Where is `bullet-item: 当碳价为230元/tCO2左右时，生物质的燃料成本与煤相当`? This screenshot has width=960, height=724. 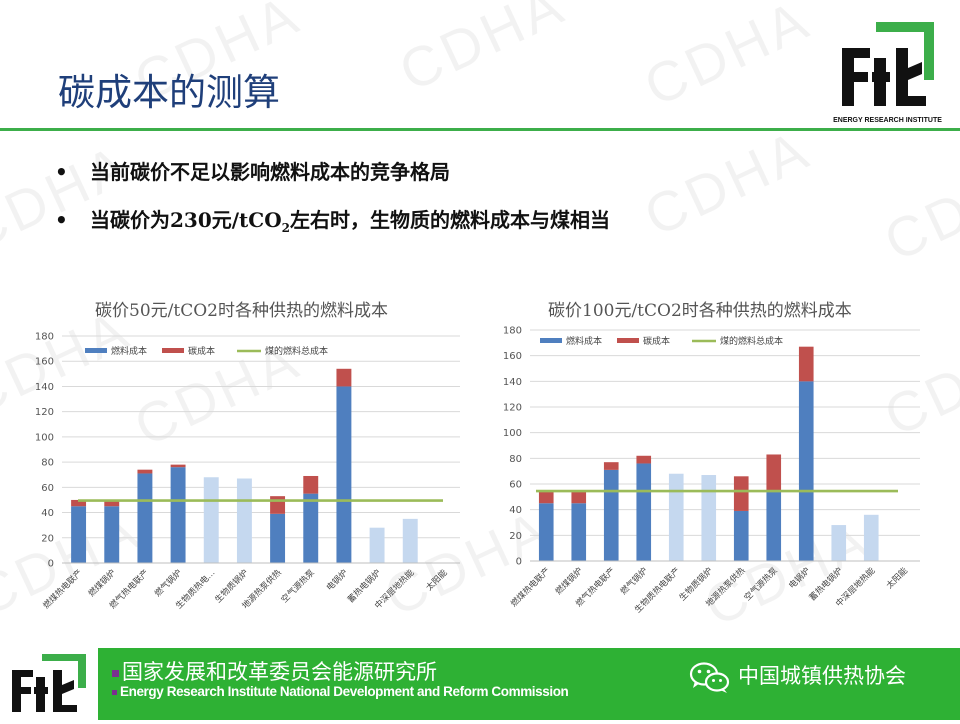
bullet-item: 当碳价为230元/tCO2左右时，生物质的燃料成本与煤相当 is located at coordinates (332, 224).